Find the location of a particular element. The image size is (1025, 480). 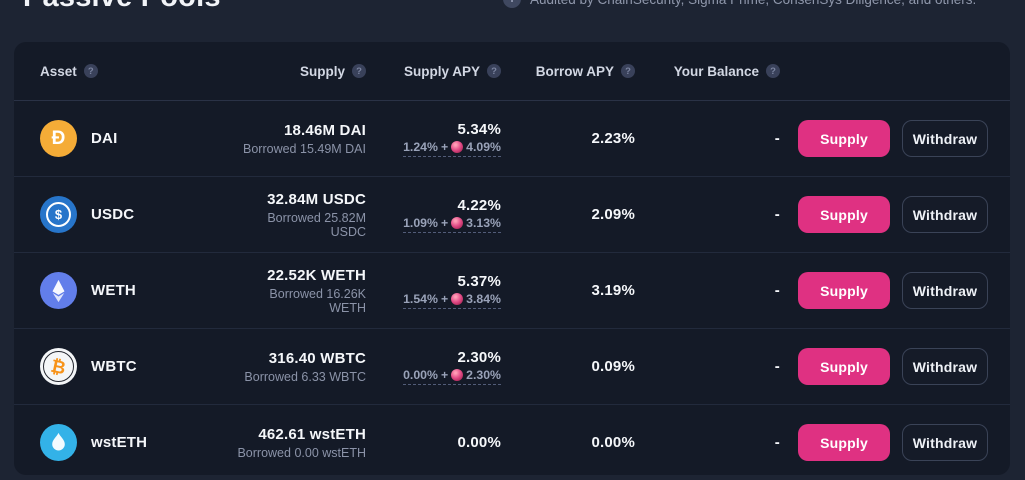

apy-reward-value: 2.30% is located at coordinates (483, 374).